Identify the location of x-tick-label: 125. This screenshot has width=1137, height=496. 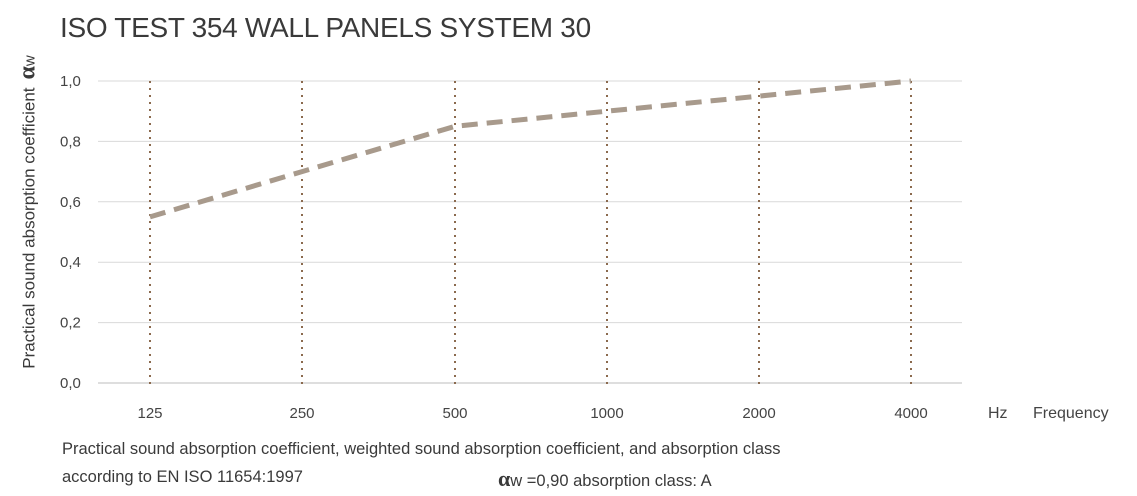
(149, 413).